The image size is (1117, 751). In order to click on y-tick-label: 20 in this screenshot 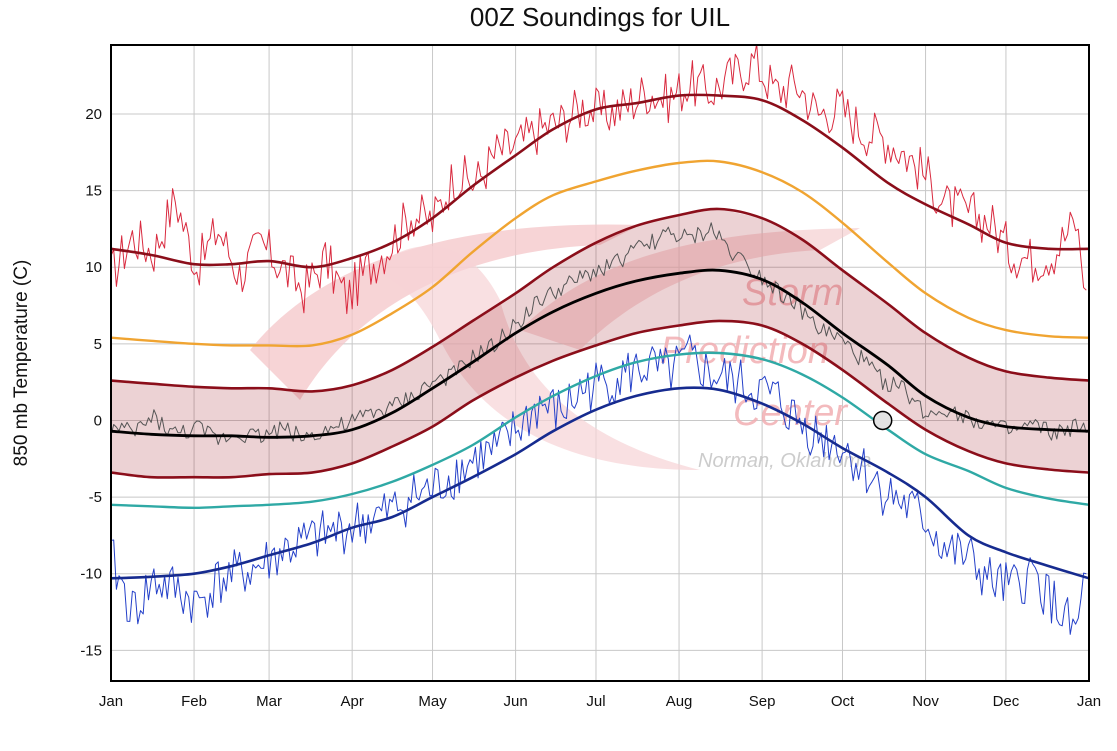, I will do `click(93, 114)`.